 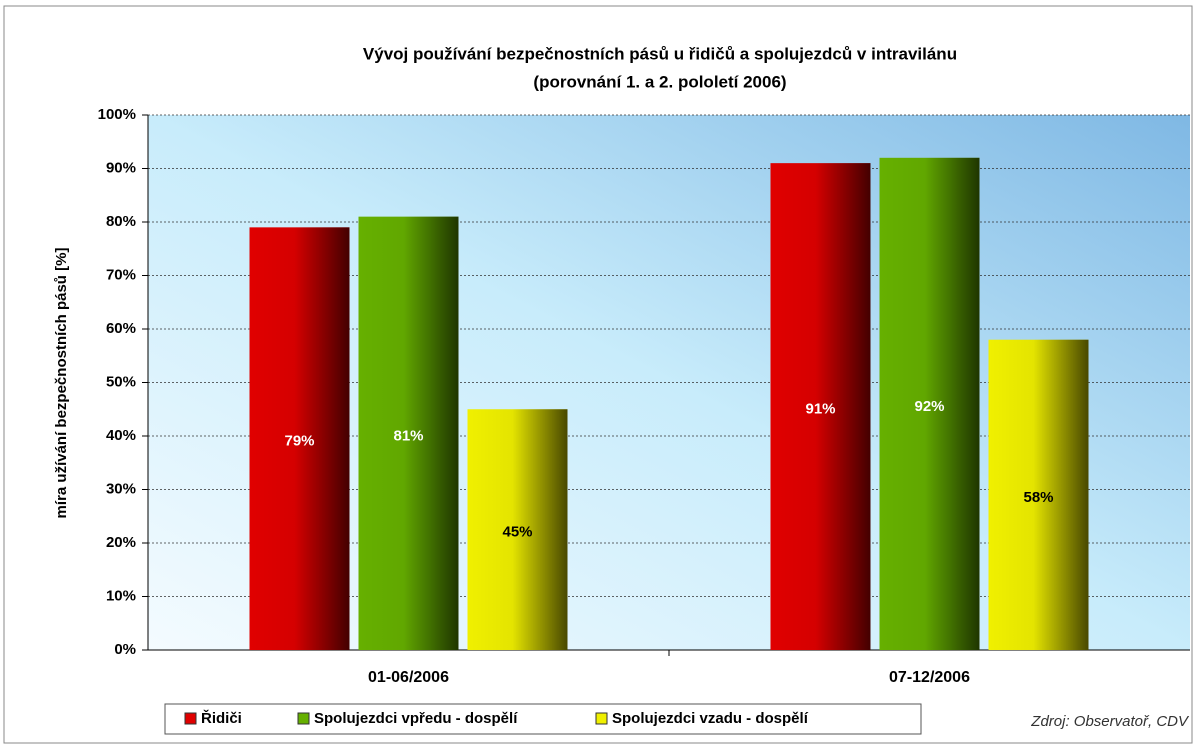 What do you see at coordinates (121, 542) in the screenshot?
I see `y-tick-label: 20%` at bounding box center [121, 542].